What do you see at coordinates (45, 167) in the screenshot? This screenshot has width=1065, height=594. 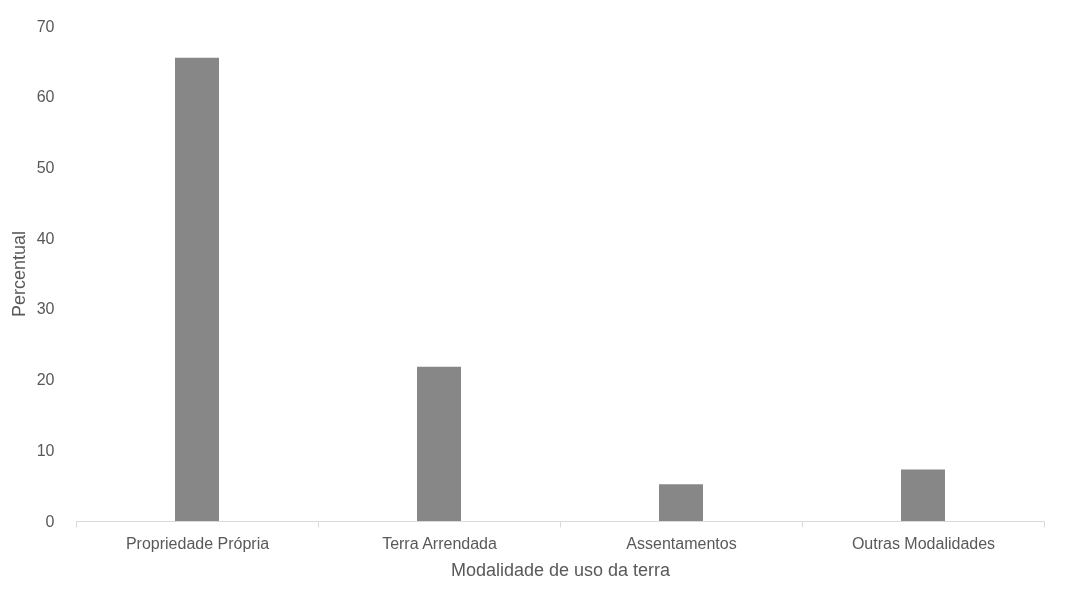 I see `y-tick-label: 50` at bounding box center [45, 167].